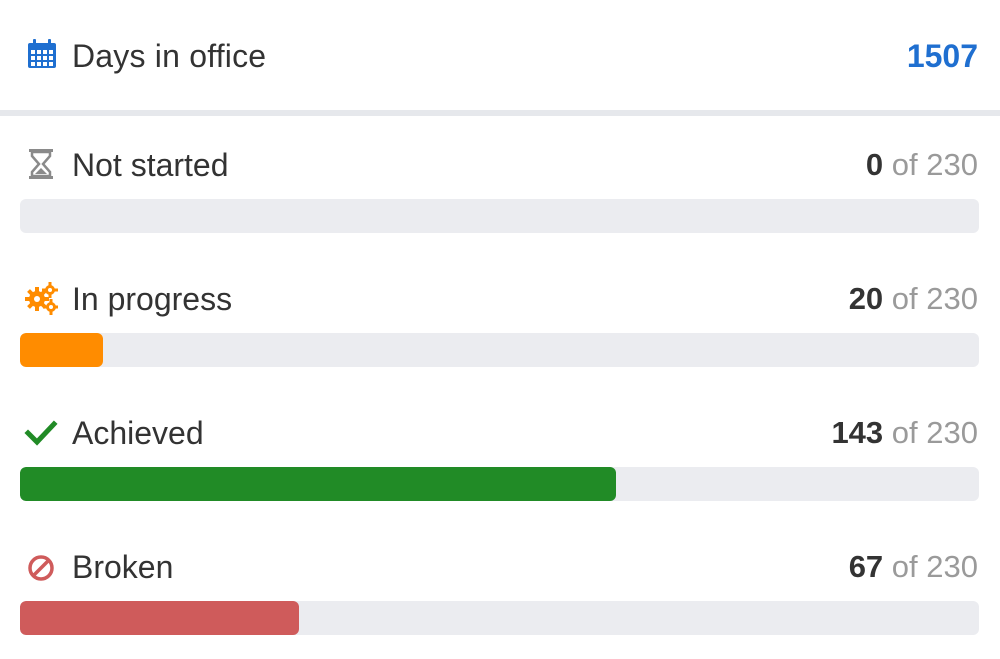 The width and height of the screenshot is (1000, 659). What do you see at coordinates (41, 568) in the screenshot?
I see `prohibited-icon` at bounding box center [41, 568].